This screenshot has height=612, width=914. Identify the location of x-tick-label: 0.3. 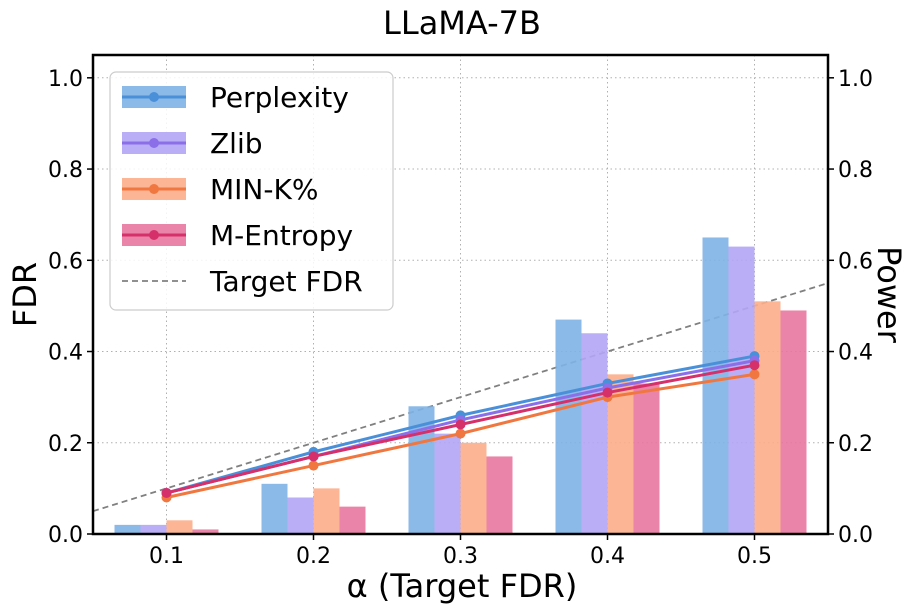
(460, 556).